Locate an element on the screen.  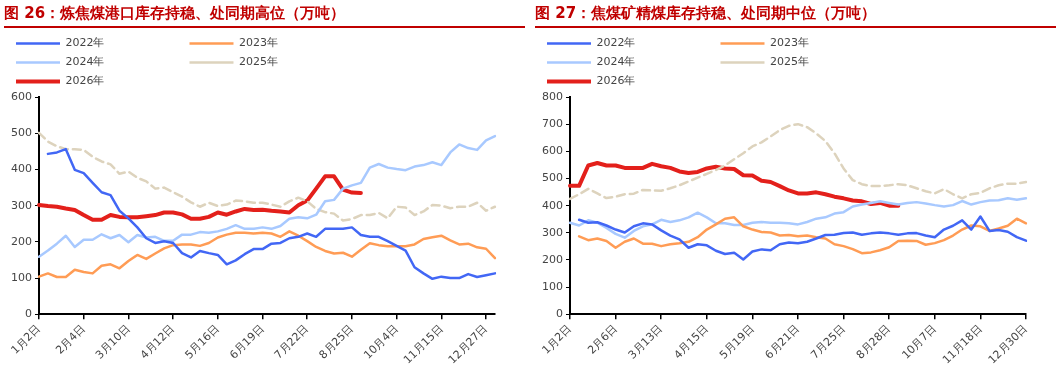
x-tick-label: 3月10日 is located at coordinates (112, 341).